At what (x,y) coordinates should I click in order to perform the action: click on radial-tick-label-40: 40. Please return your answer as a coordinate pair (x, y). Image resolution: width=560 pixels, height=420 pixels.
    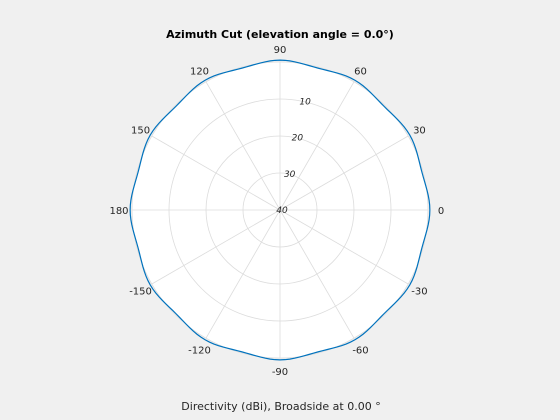
    Looking at the image, I should click on (282, 211).